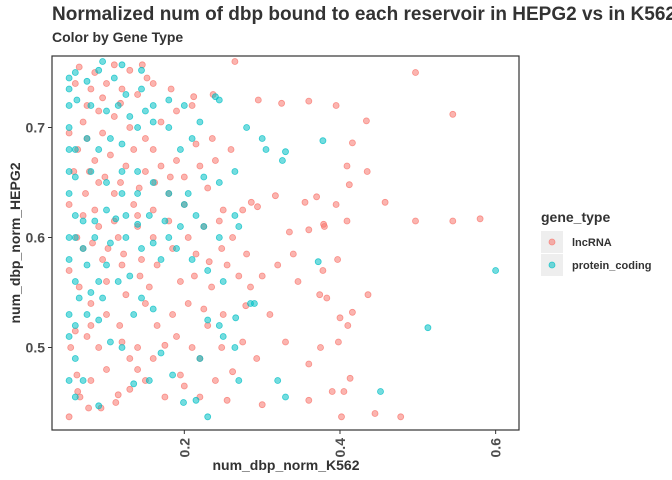 The image size is (672, 480). I want to click on x-axis-title: num_dbp_norm_K562, so click(285, 465).